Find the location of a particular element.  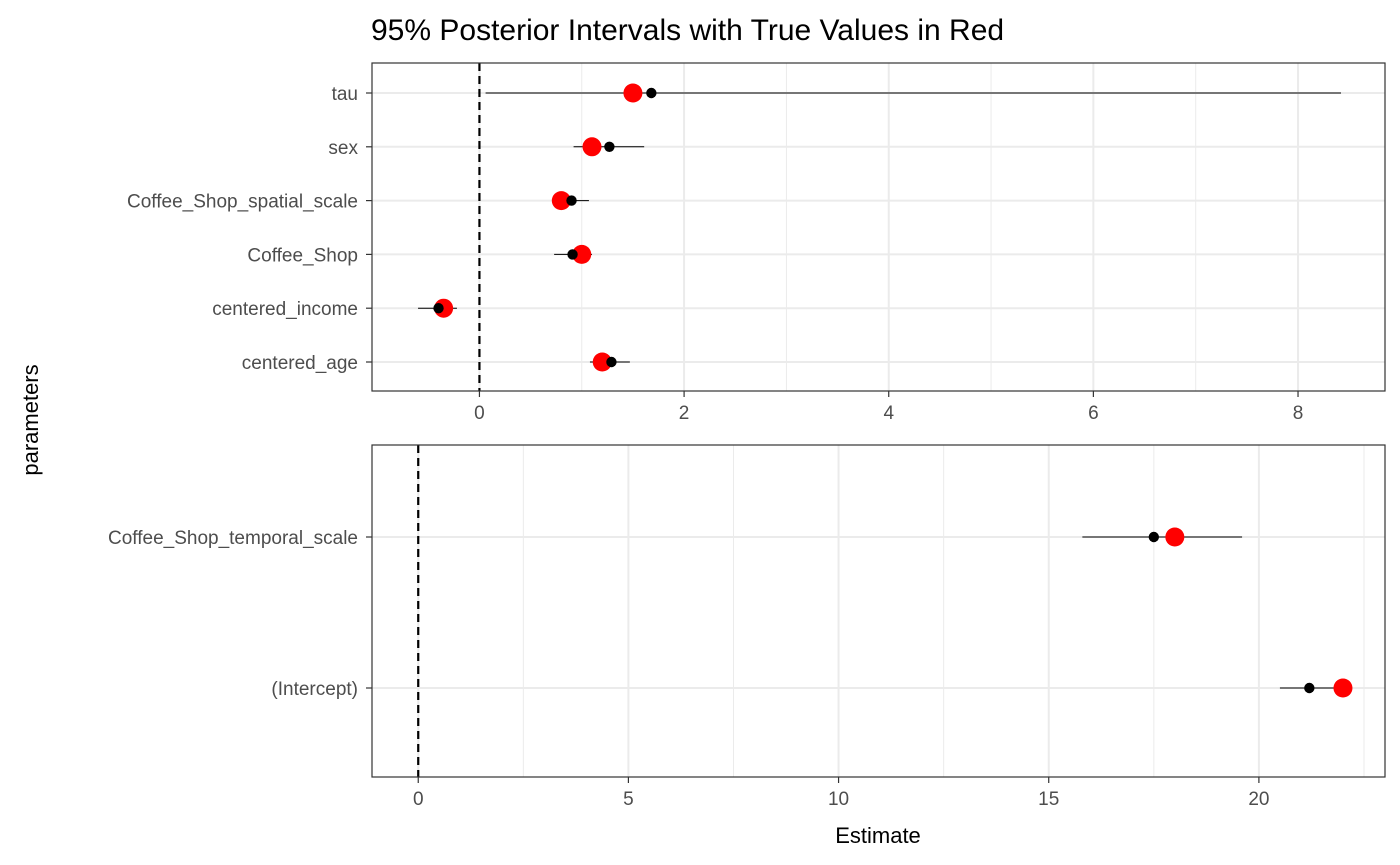

x-axis-label: Estimate is located at coordinates (878, 835).